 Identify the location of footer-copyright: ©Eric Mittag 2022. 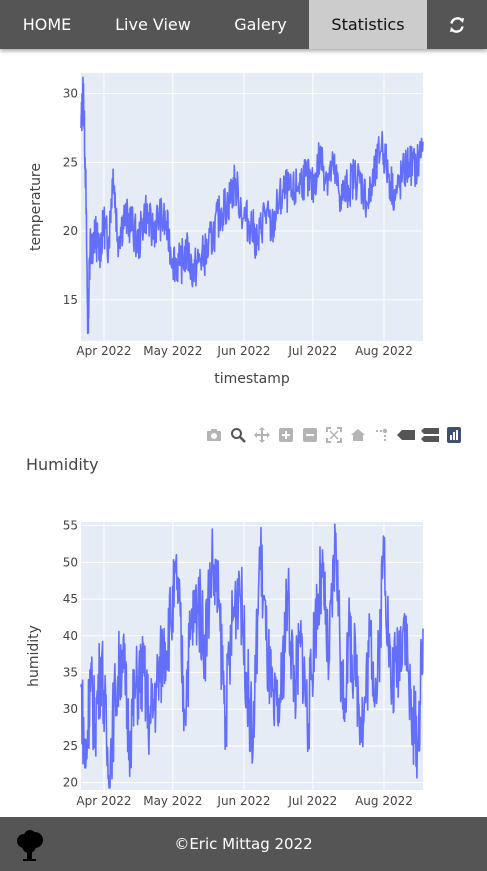
(243, 844).